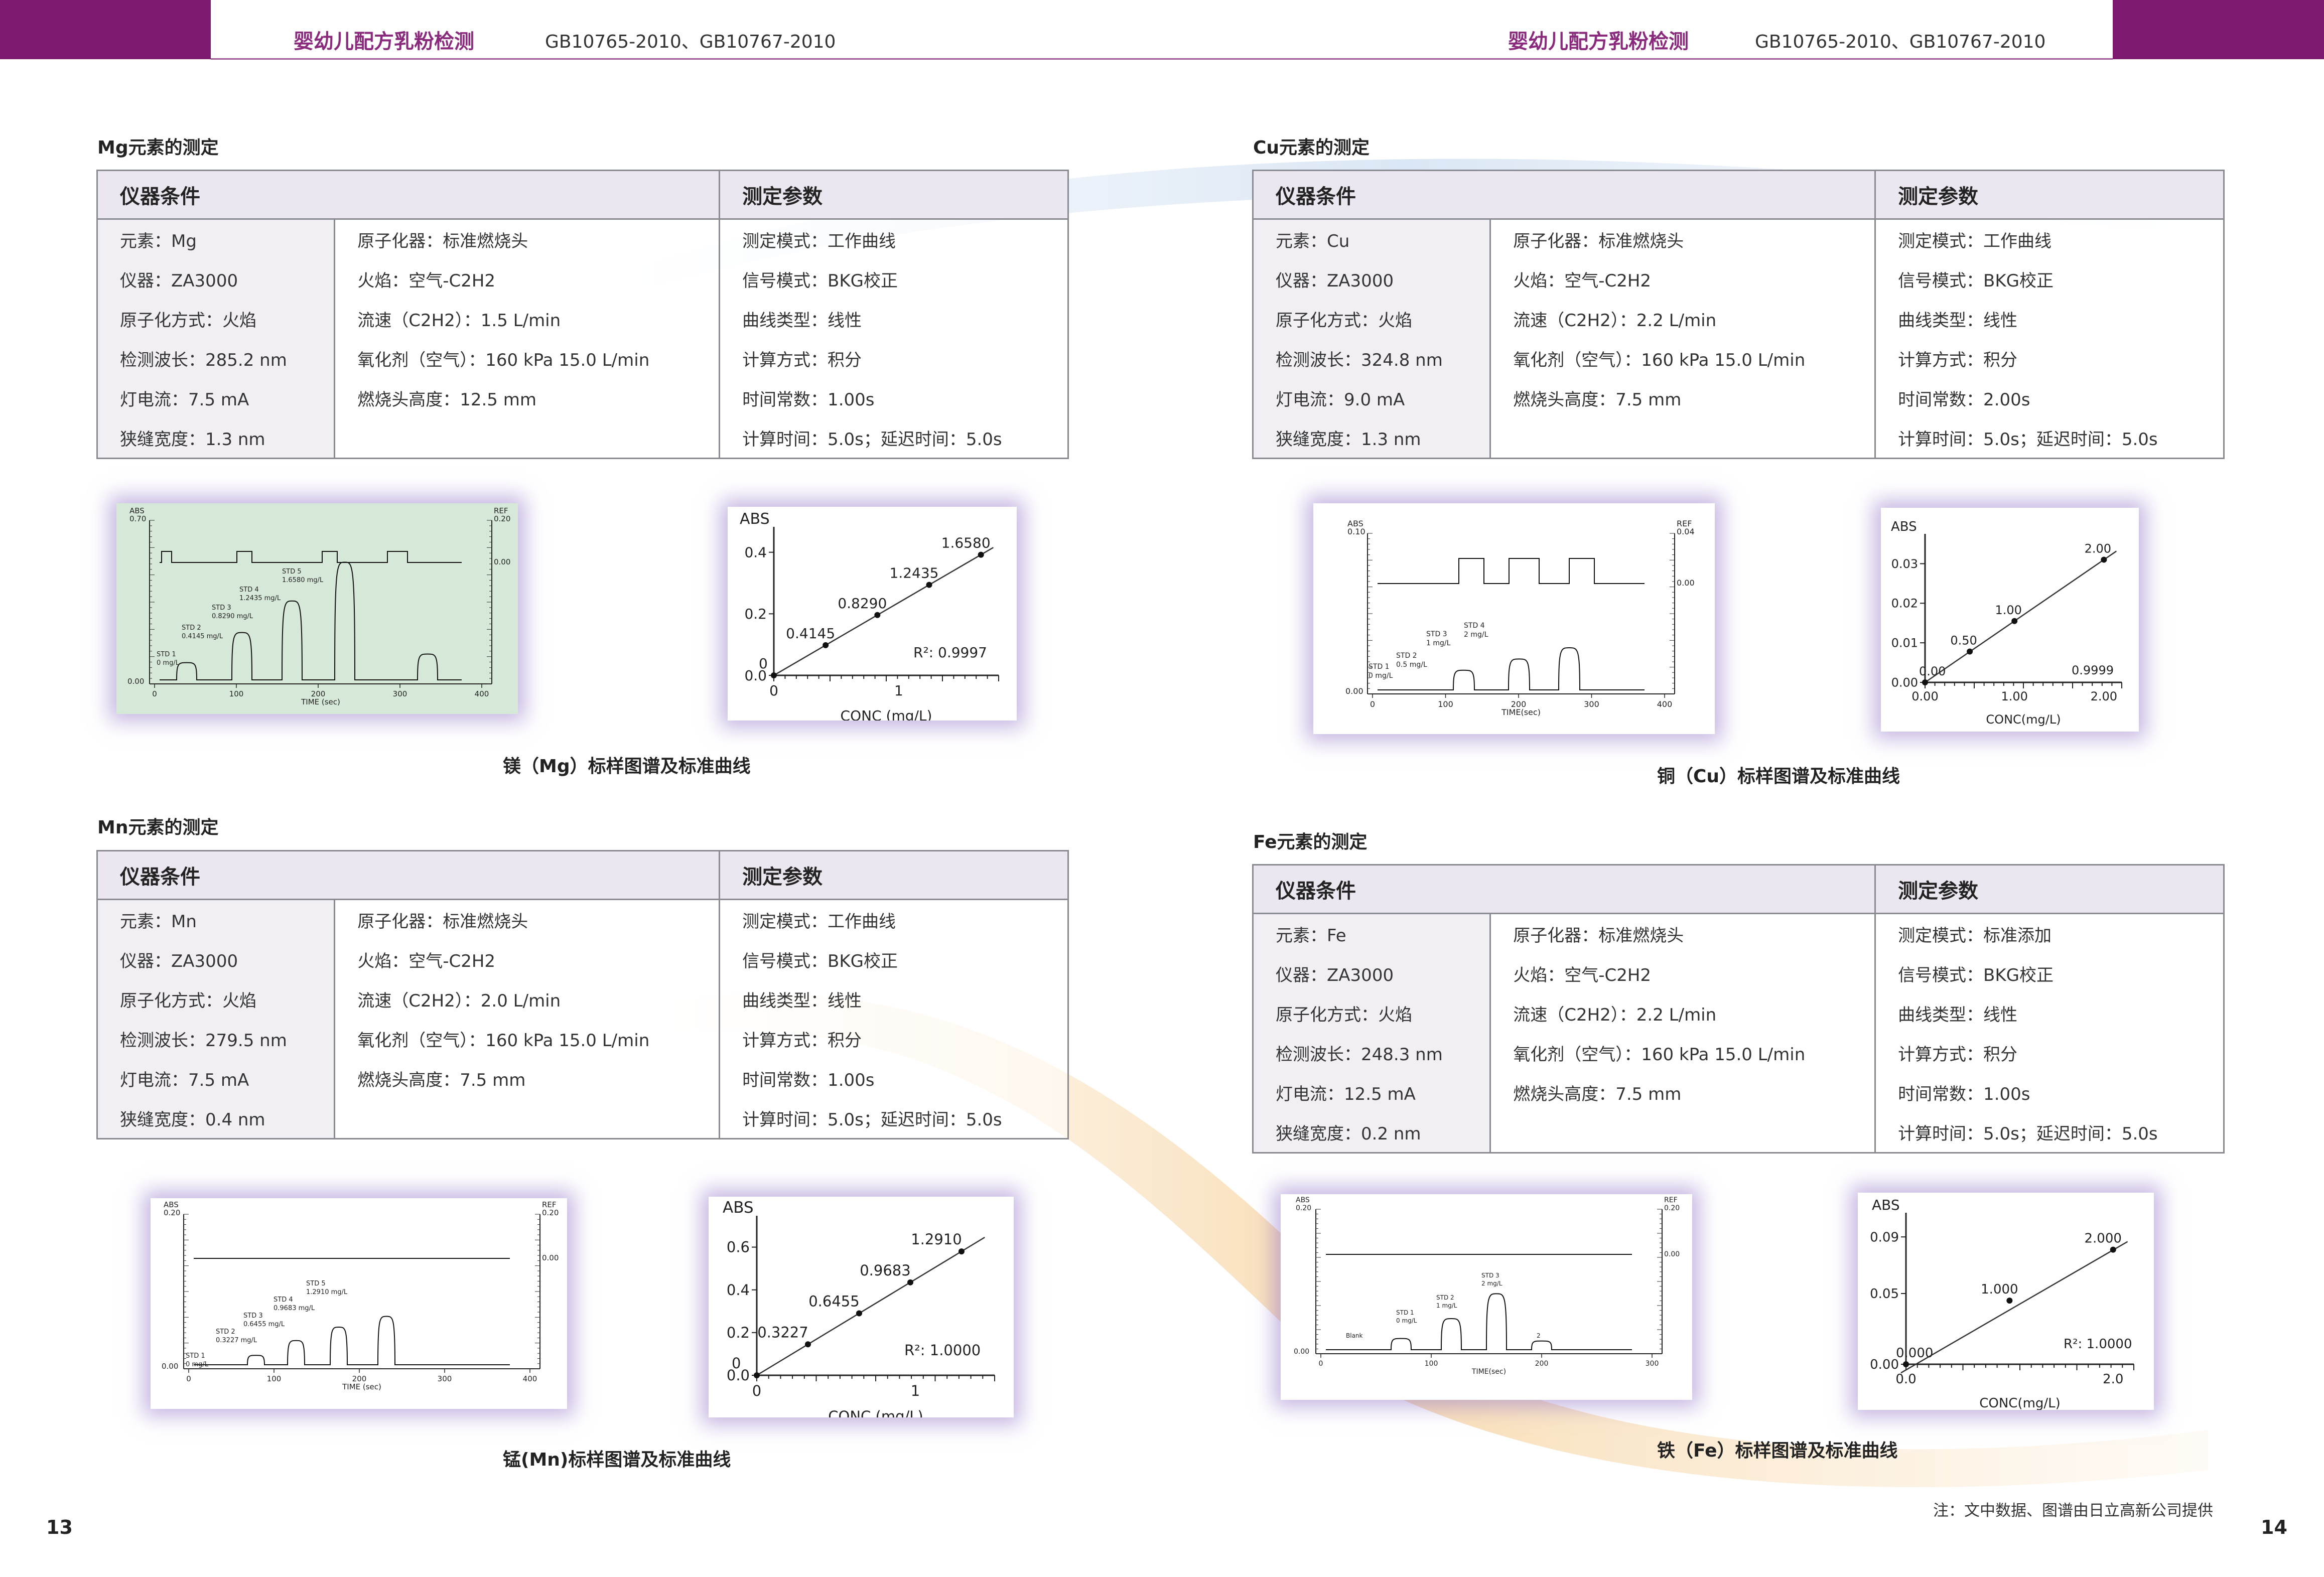 Image resolution: width=2324 pixels, height=1577 pixels. I want to click on data-label: 0.4145, so click(810, 634).